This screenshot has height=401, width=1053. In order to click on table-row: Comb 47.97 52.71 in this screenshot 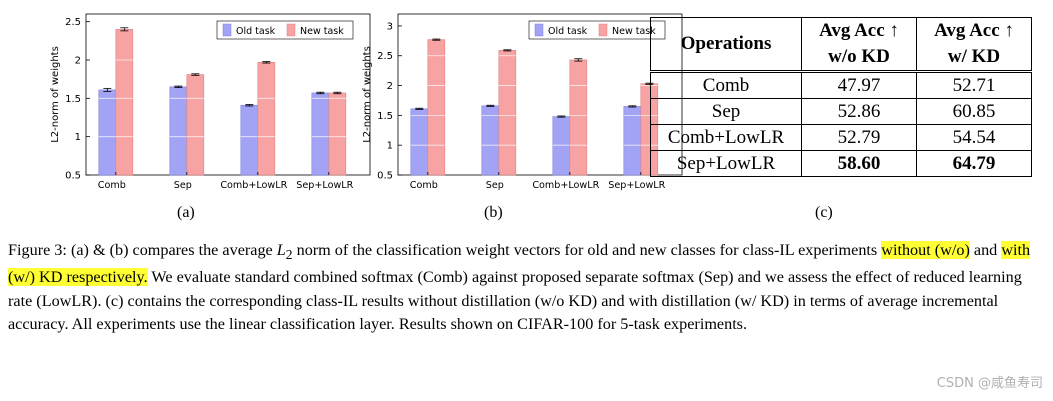, I will do `click(841, 84)`.